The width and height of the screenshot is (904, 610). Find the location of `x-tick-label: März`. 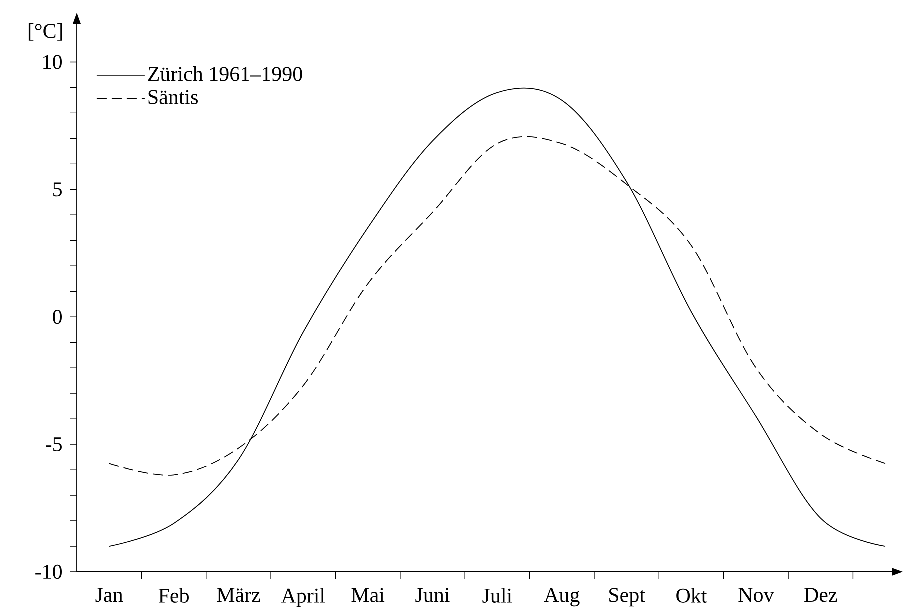

x-tick-label: März is located at coordinates (238, 595).